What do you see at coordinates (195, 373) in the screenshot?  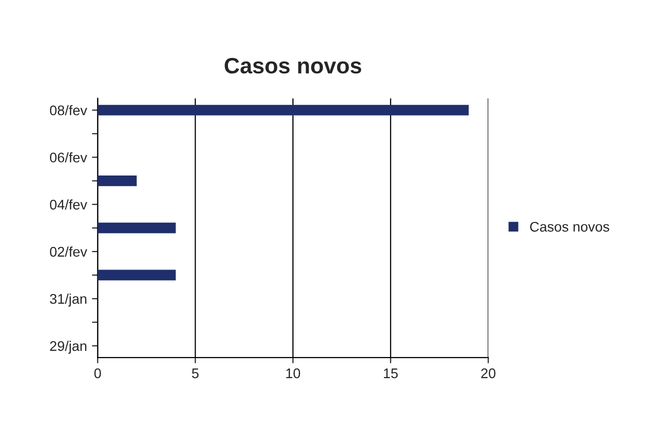 I see `x-tick-label: 5` at bounding box center [195, 373].